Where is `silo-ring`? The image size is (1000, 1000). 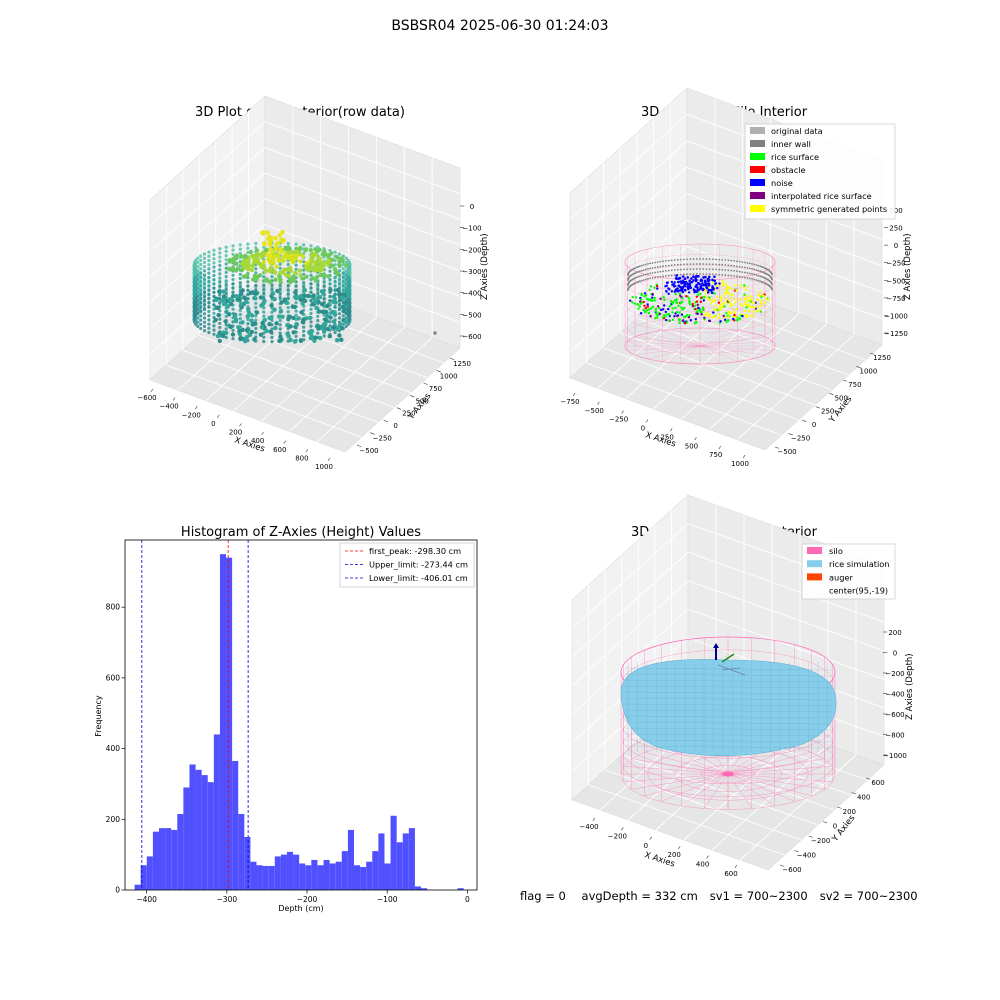
silo-ring is located at coordinates (700, 272).